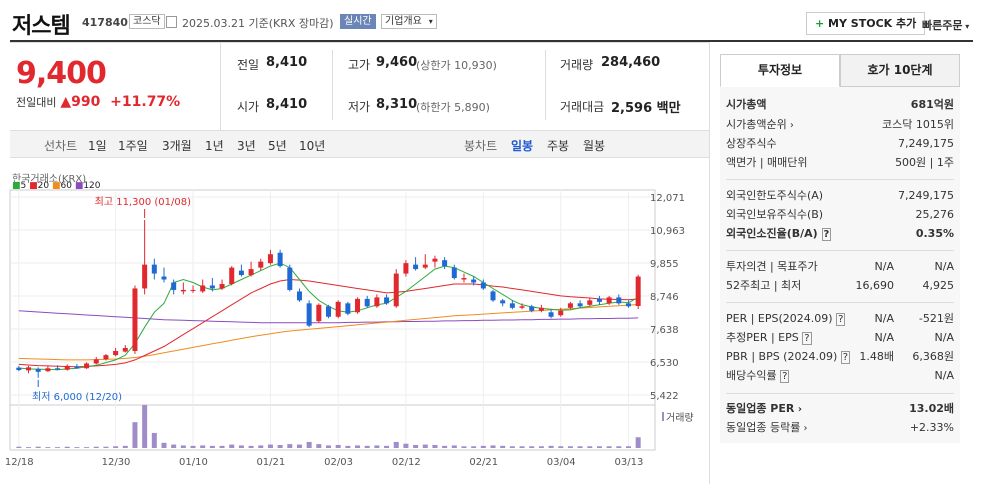  I want to click on period-3y: 3년, so click(246, 146).